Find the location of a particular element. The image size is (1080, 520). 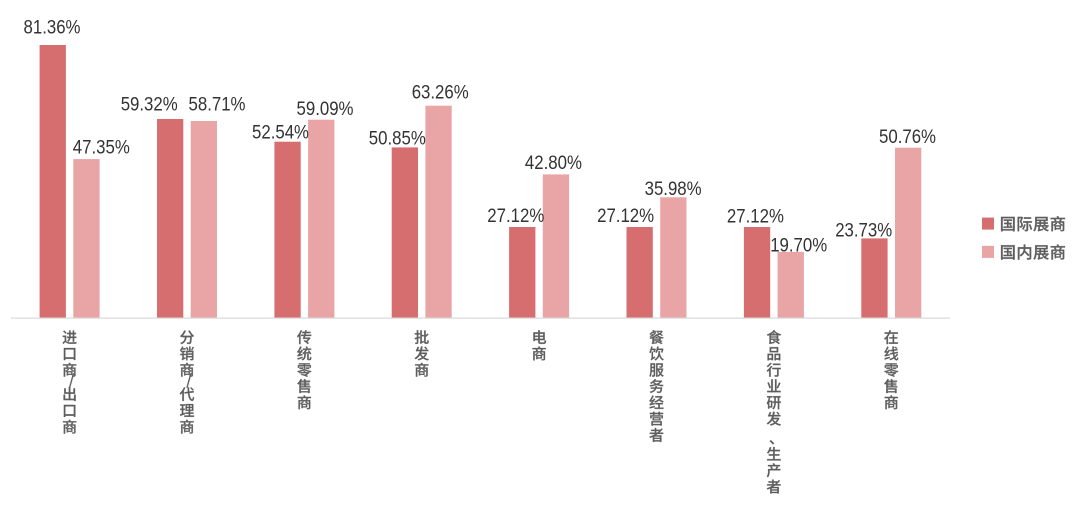

svg-text: 58.71% is located at coordinates (217, 105).